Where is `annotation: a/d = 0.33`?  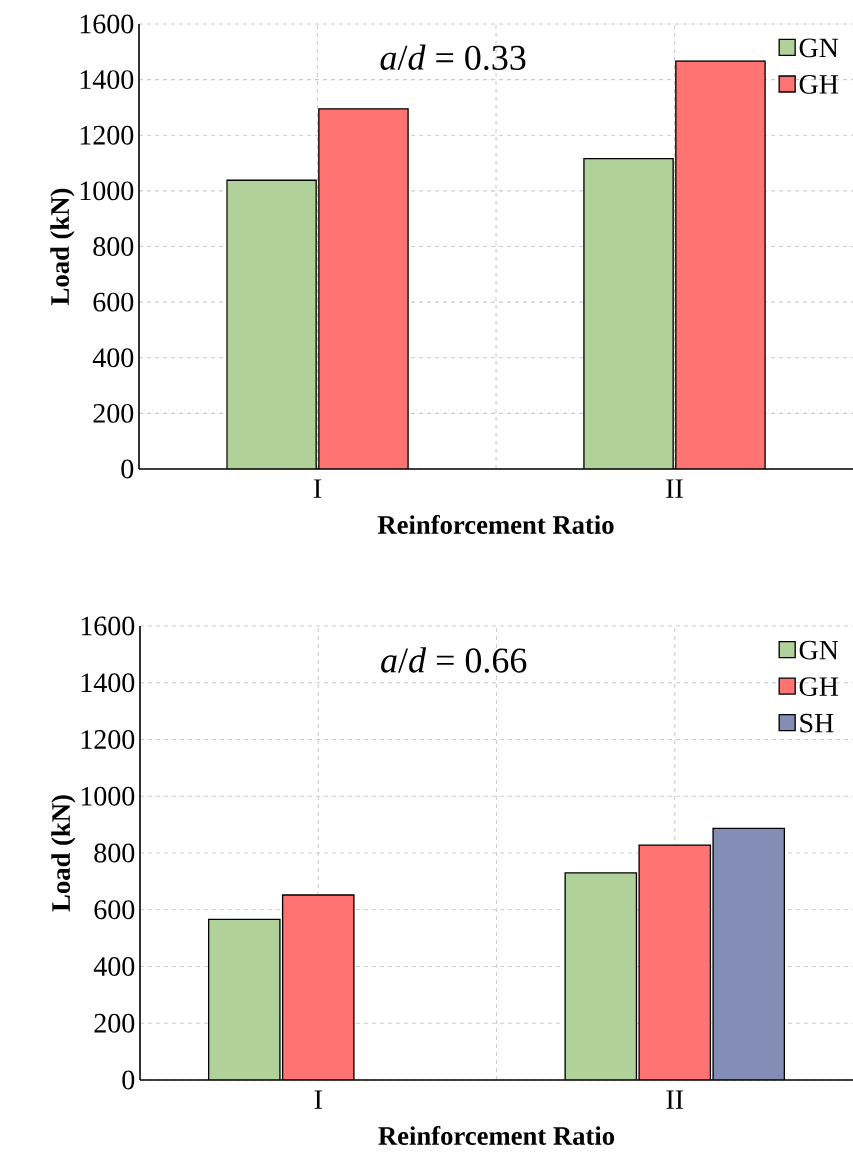
annotation: a/d = 0.33 is located at coordinates (453, 57).